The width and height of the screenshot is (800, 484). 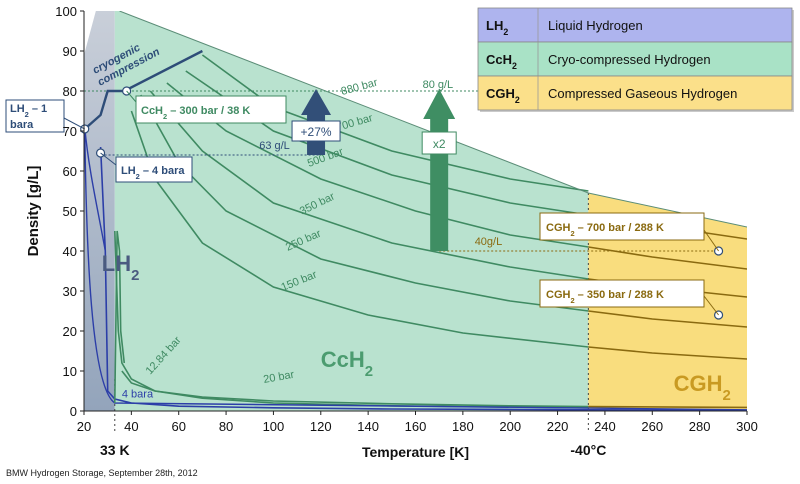 I want to click on callout-cgh2-350-box, so click(x=622, y=293).